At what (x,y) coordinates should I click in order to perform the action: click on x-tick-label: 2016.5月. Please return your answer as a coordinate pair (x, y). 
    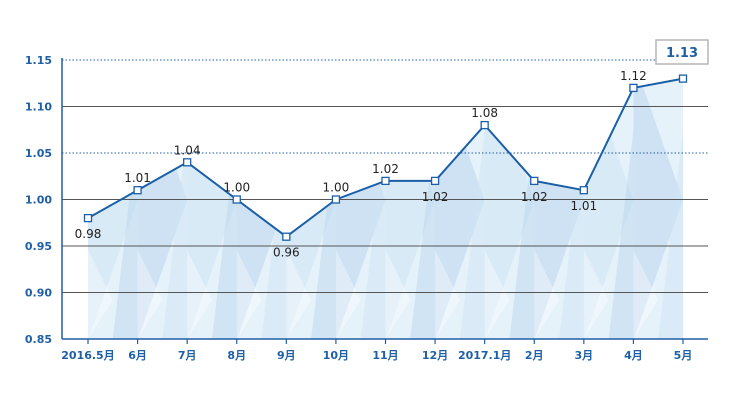
    Looking at the image, I should click on (87, 355).